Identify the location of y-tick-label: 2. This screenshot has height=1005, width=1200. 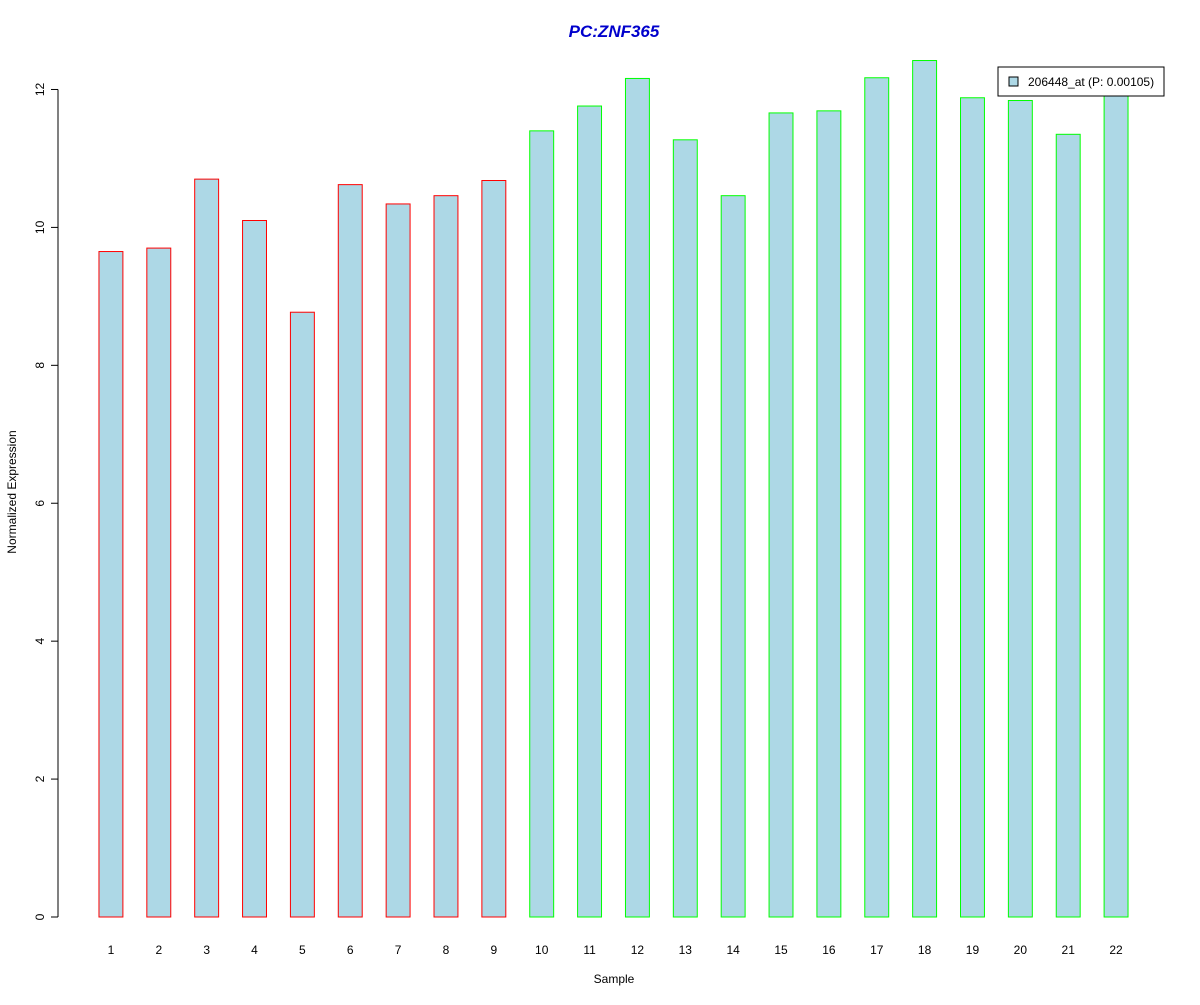
(40, 778).